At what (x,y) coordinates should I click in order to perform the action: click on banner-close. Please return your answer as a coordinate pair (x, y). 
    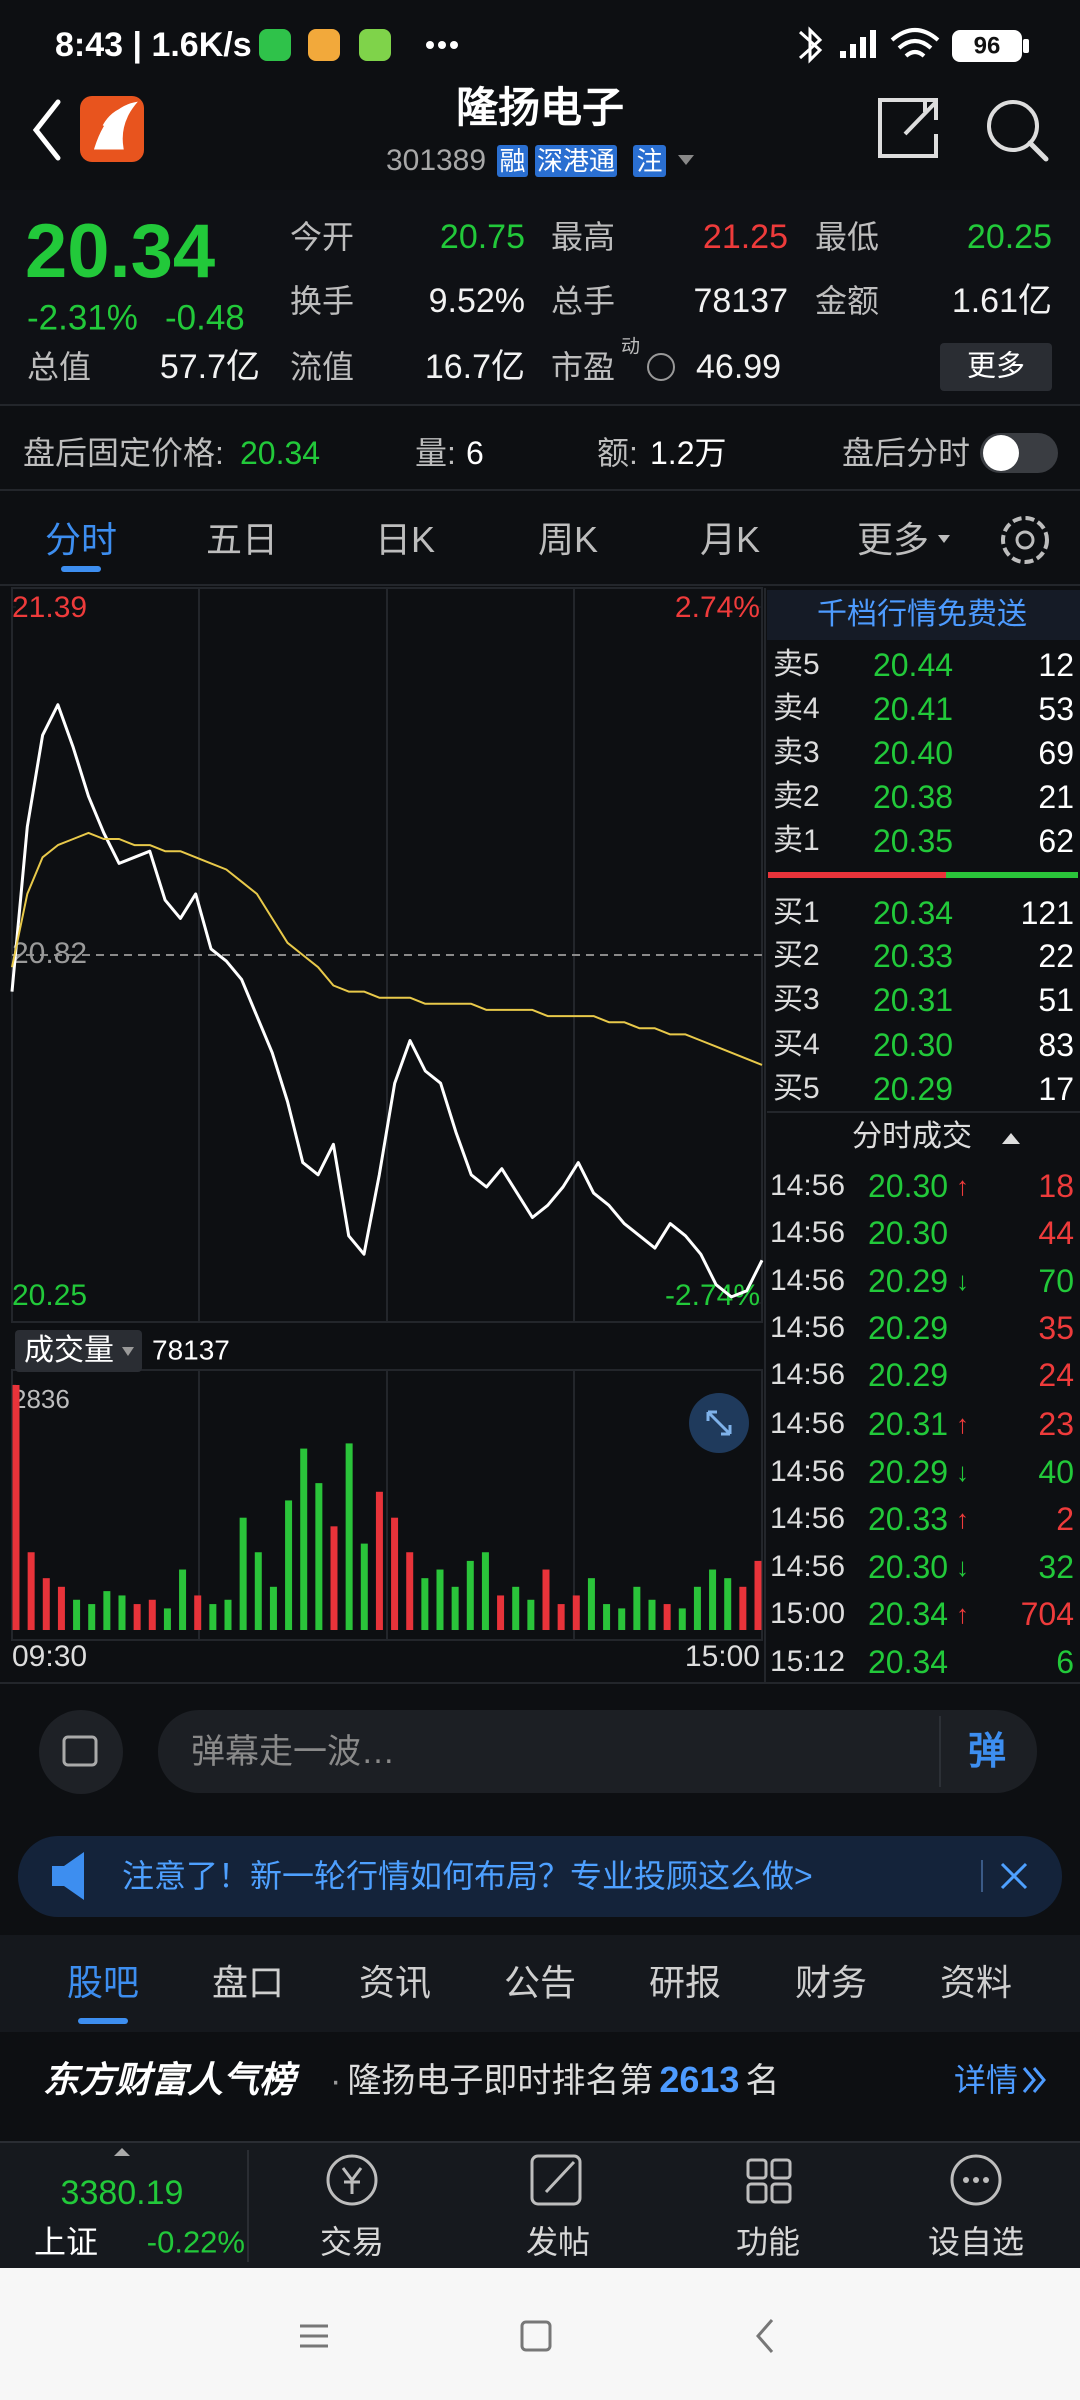
    Looking at the image, I should click on (1014, 1876).